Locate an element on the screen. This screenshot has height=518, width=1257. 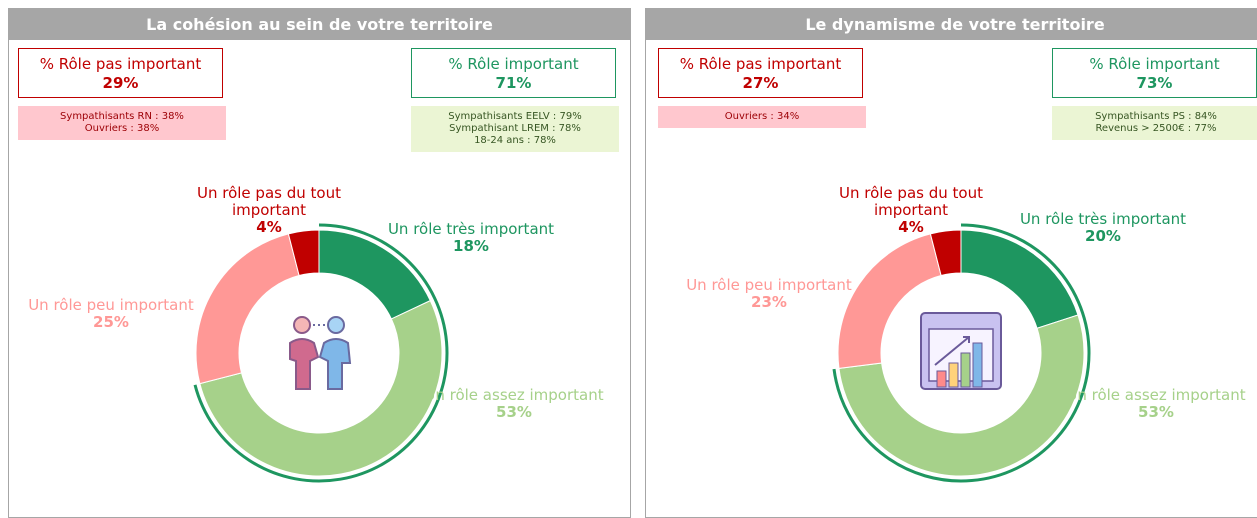
summary-details: Ouvriers : 34% is located at coordinates (762, 117).